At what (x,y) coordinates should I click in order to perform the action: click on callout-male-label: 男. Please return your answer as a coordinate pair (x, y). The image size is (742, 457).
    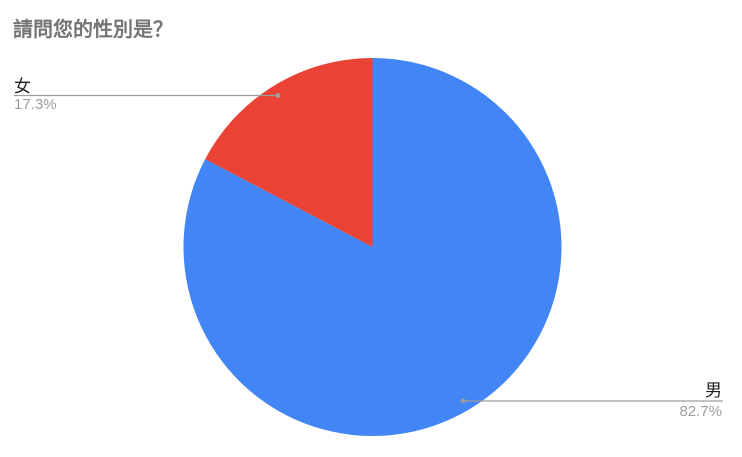
    Looking at the image, I should click on (713, 390).